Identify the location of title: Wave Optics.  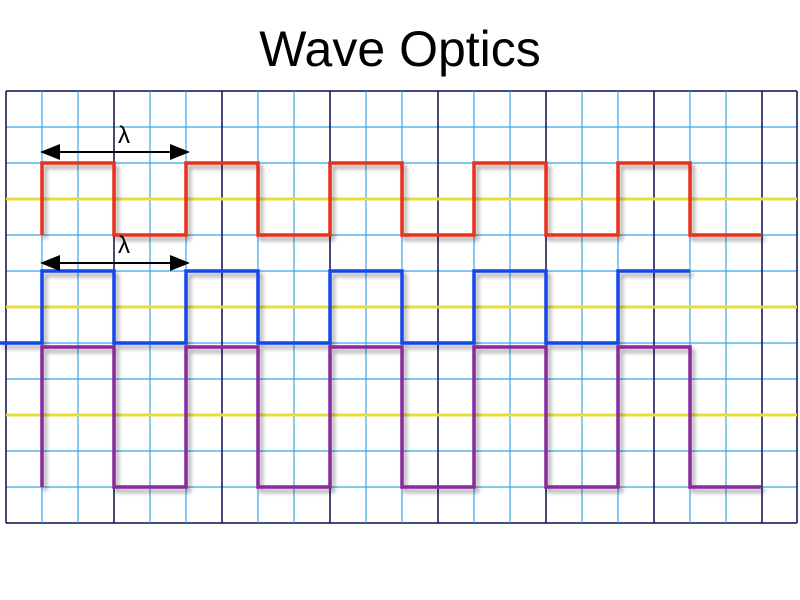
(400, 49).